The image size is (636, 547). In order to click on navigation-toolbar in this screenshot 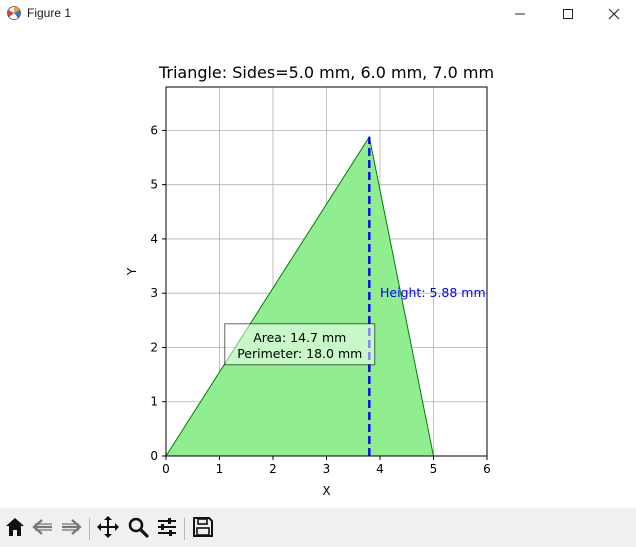, I will do `click(318, 527)`.